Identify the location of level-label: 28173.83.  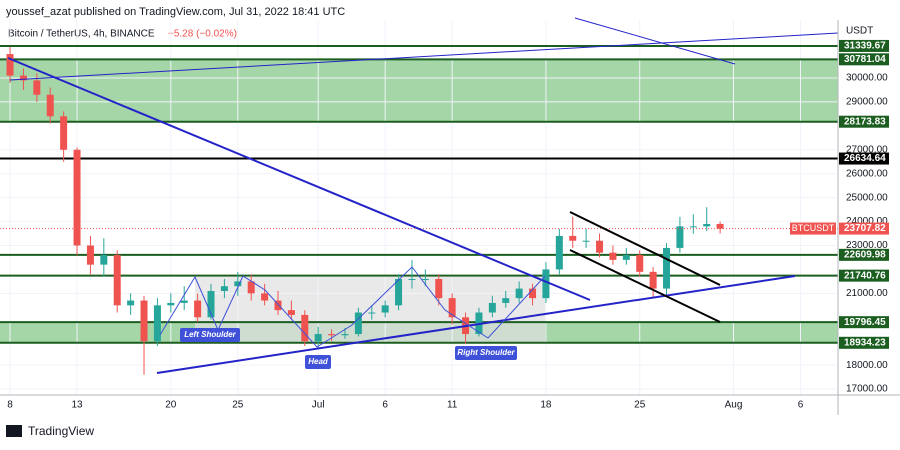
(865, 121).